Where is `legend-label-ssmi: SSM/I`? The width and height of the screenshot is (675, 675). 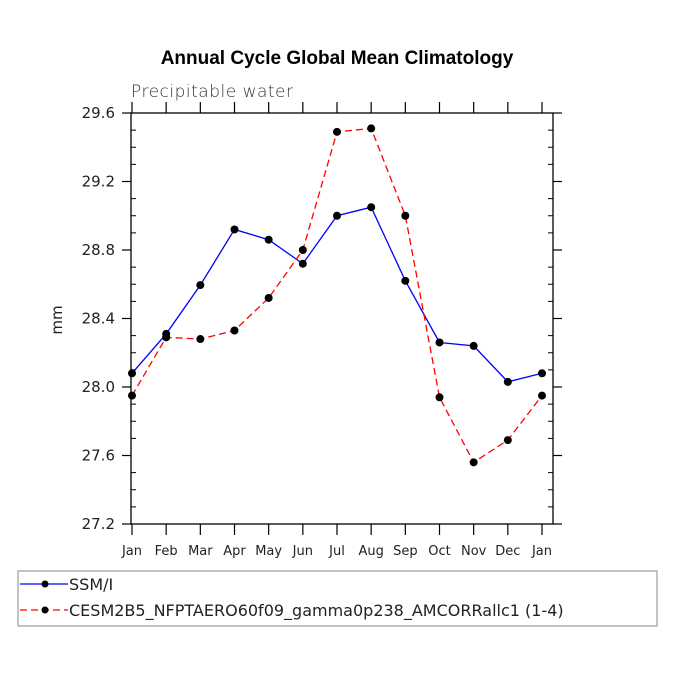 legend-label-ssmi: SSM/I is located at coordinates (91, 584).